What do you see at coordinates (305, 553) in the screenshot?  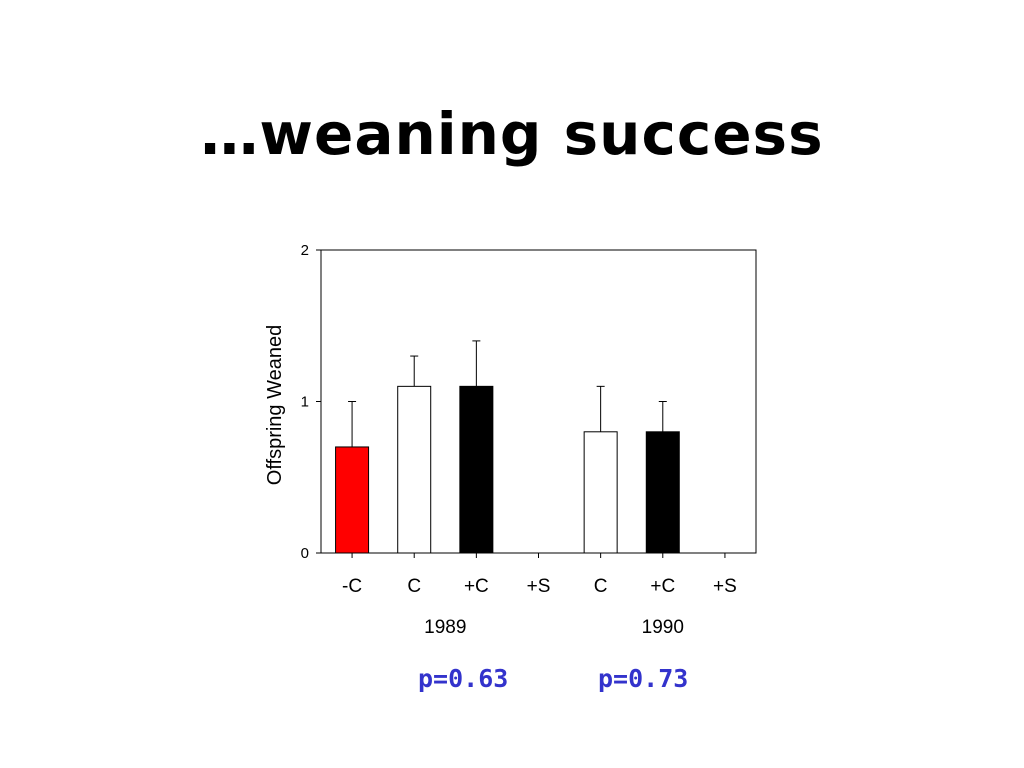 I see `y-tick-label: 0` at bounding box center [305, 553].